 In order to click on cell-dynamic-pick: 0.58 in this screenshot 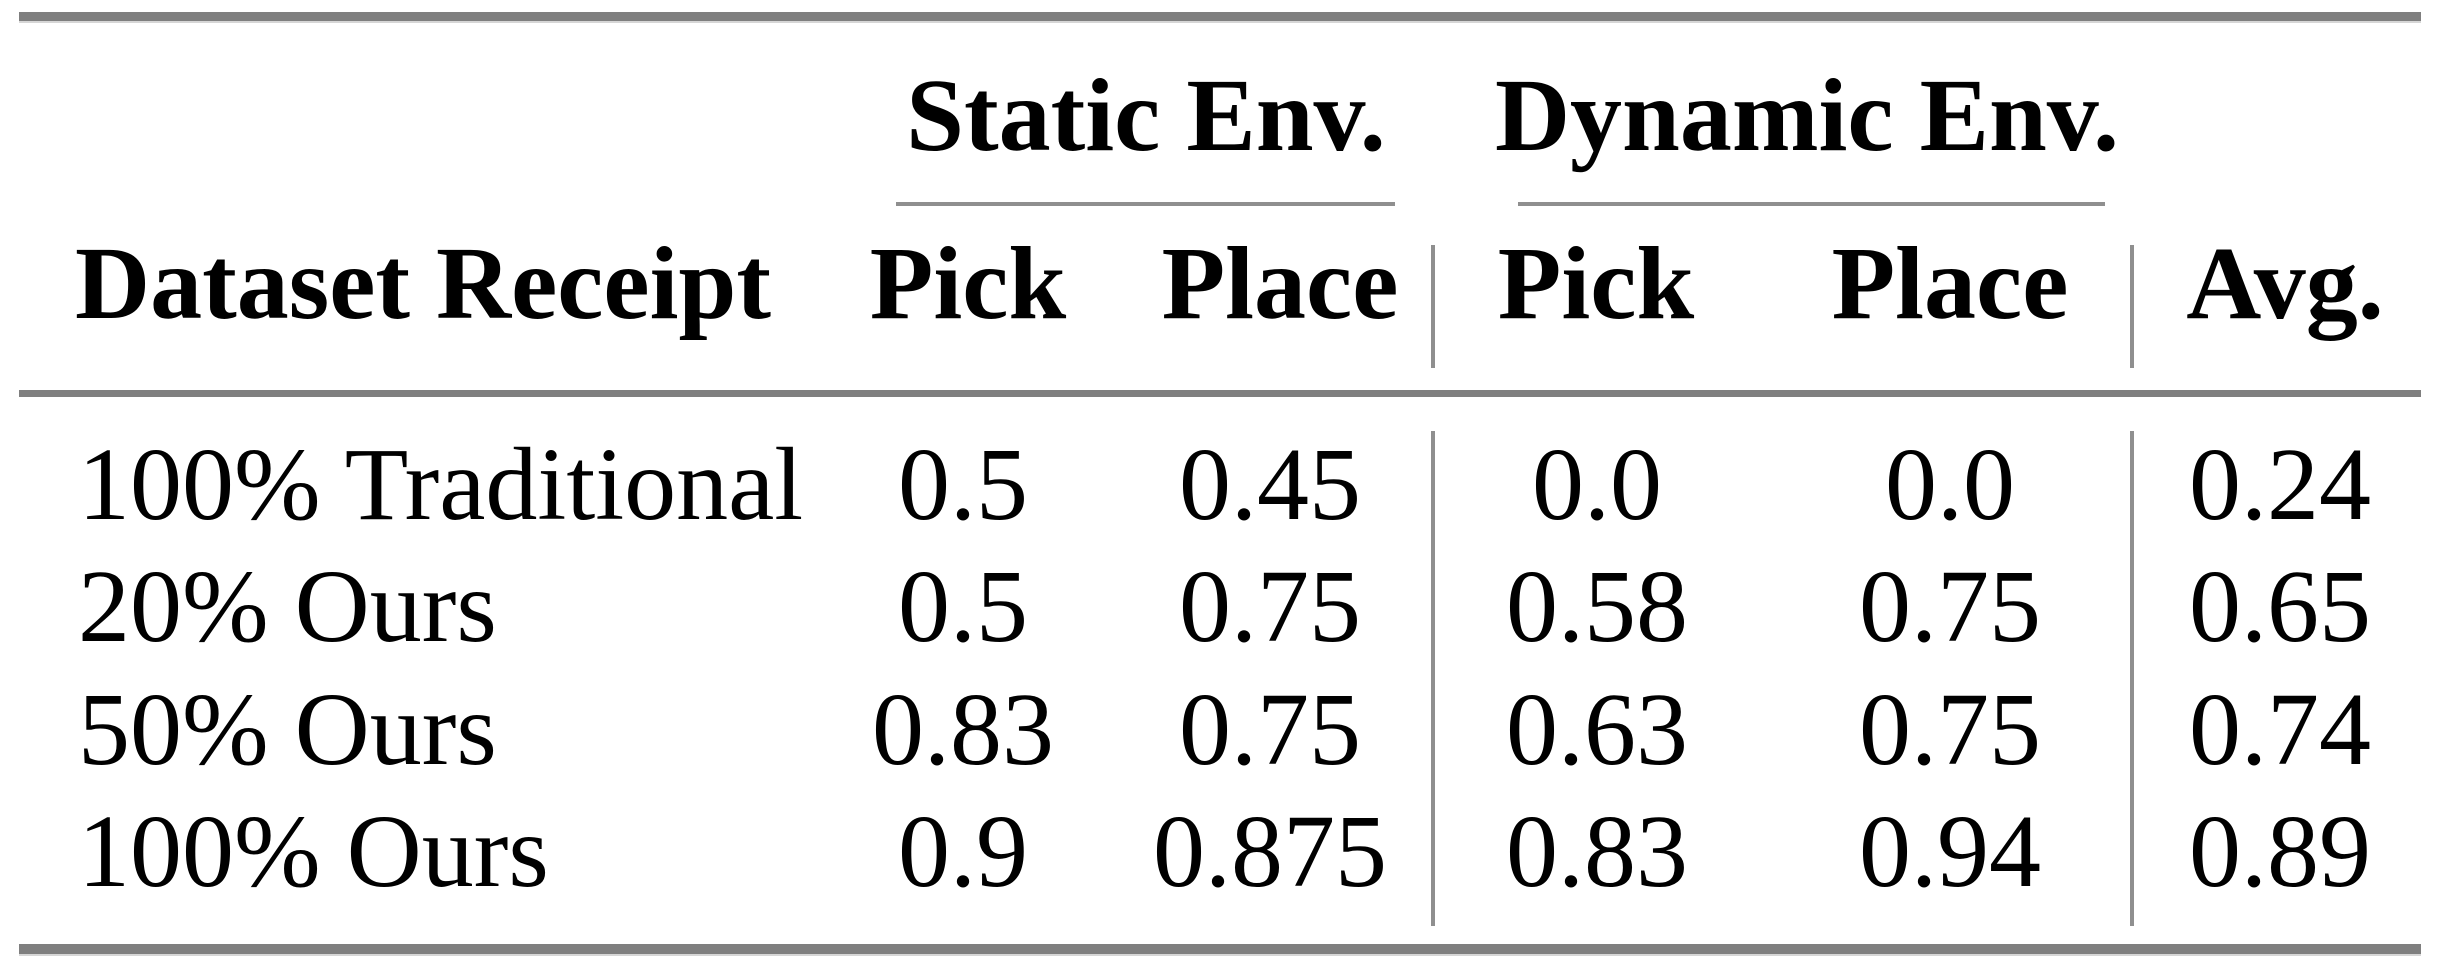, I will do `click(1597, 606)`.